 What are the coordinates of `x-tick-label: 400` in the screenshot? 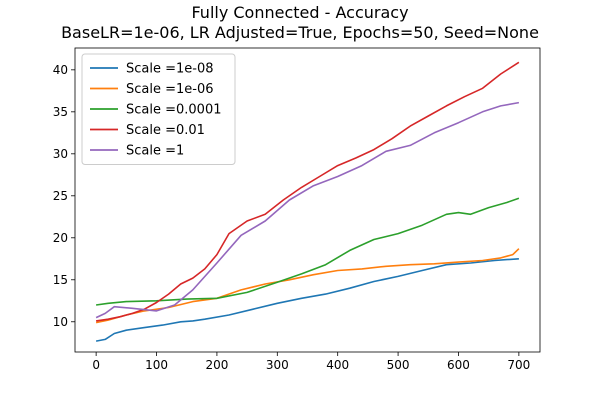 It's located at (337, 365).